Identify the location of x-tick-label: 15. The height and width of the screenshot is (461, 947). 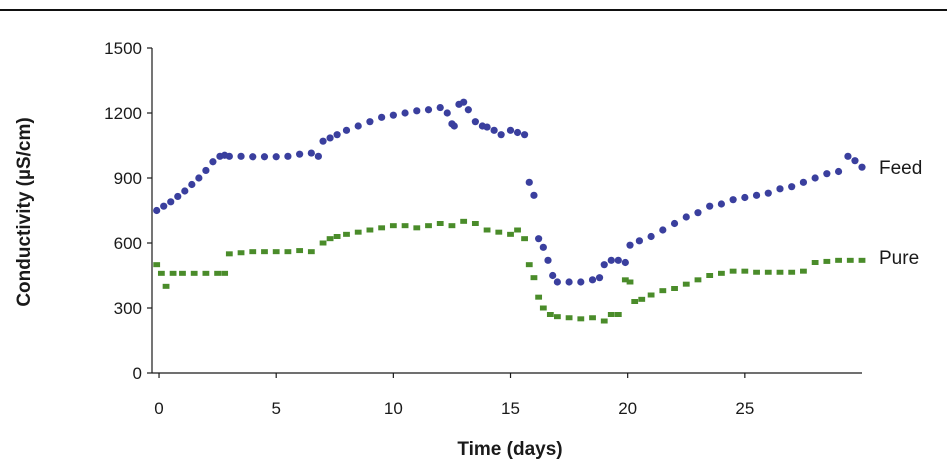
(510, 408).